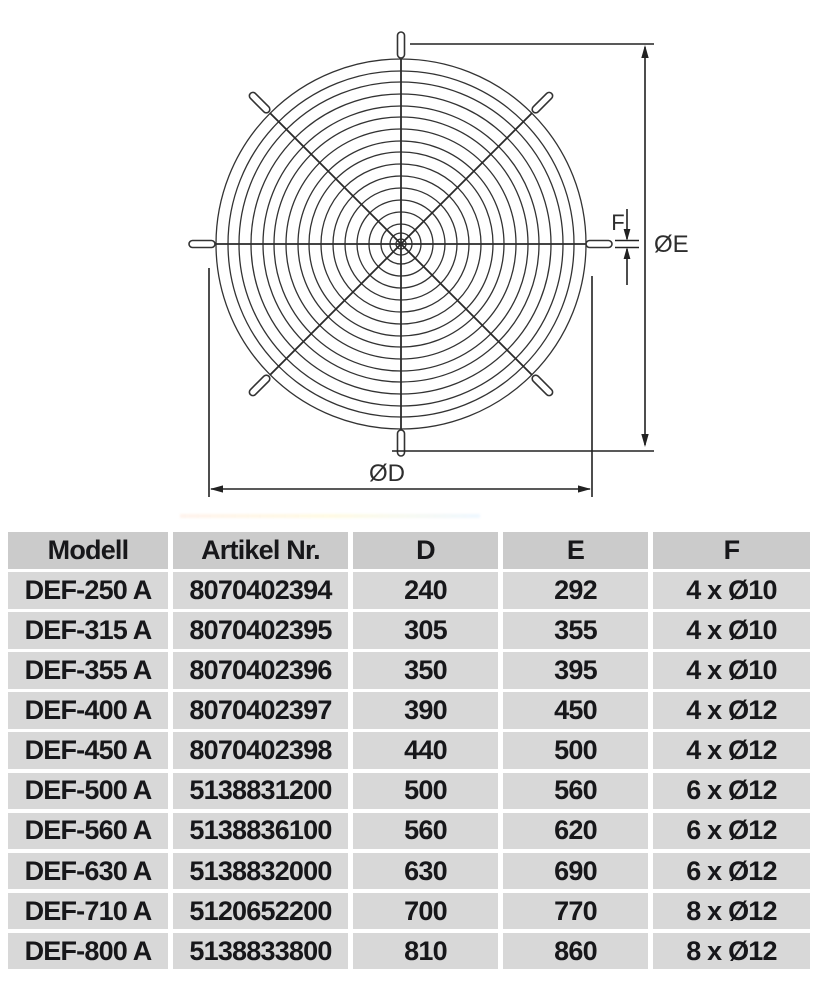 This screenshot has height=1000, width=824. I want to click on cell-model: DEF-355 A, so click(88, 670).